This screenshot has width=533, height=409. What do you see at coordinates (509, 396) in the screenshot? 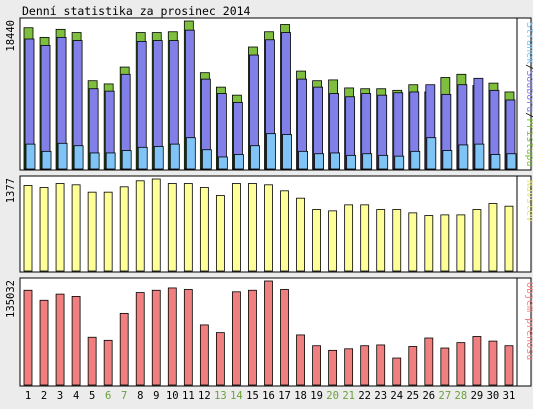
I see `x-tick-label-31: 31` at bounding box center [509, 396].